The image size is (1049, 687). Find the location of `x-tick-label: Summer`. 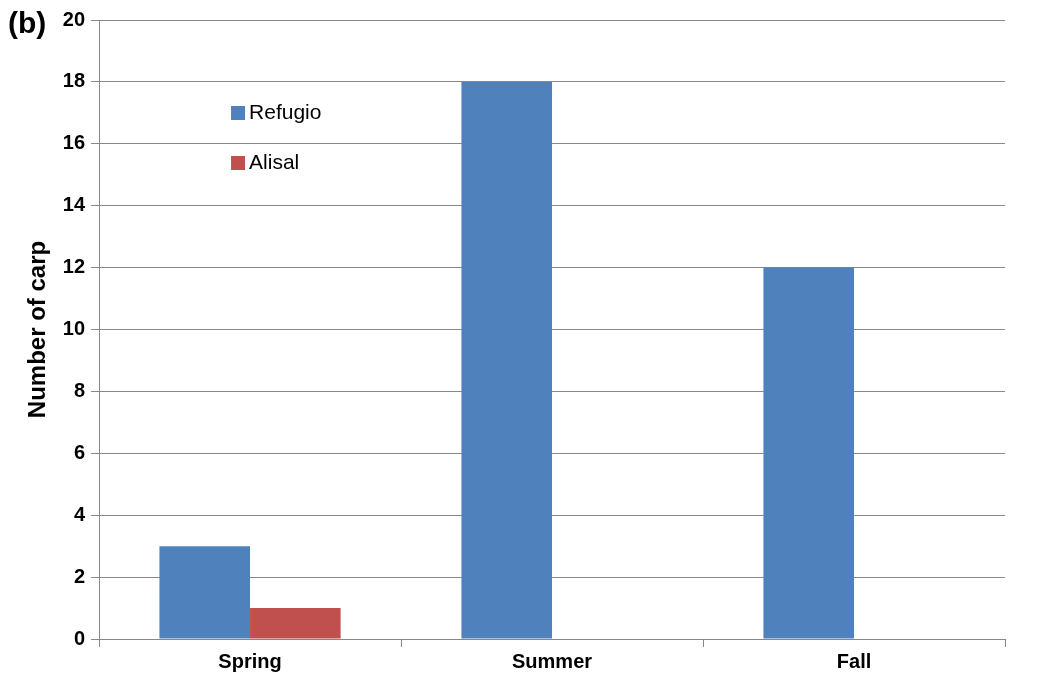

x-tick-label: Summer is located at coordinates (552, 660).